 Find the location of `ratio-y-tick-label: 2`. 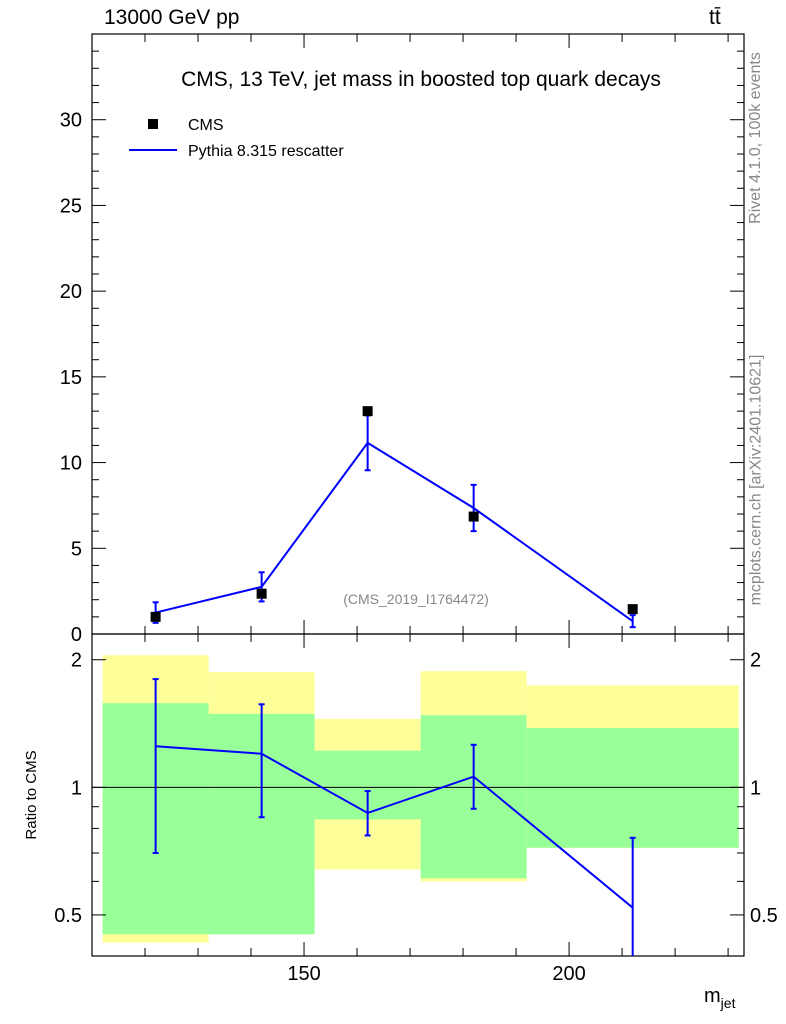

ratio-y-tick-label: 2 is located at coordinates (76, 661).